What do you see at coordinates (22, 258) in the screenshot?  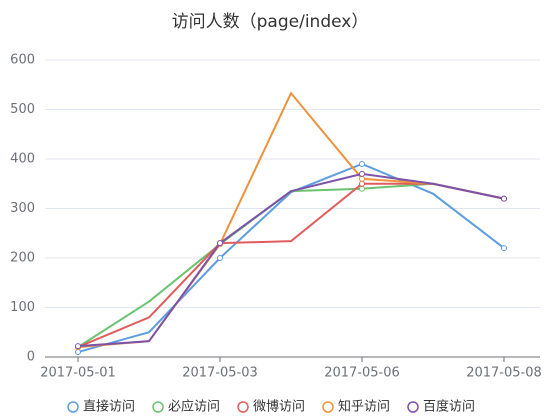 I see `y-tick-label: 200` at bounding box center [22, 258].